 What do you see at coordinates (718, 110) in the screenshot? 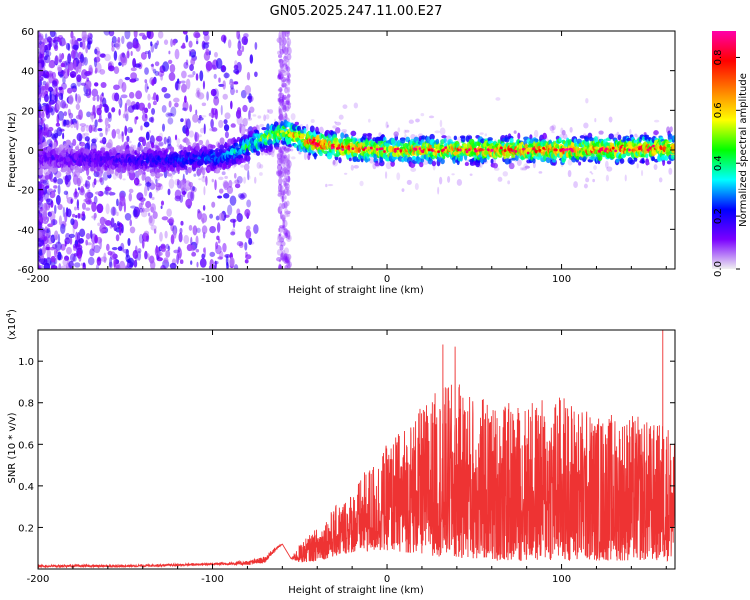
I see `colorbar-tick-label: 0.6` at bounding box center [718, 110].